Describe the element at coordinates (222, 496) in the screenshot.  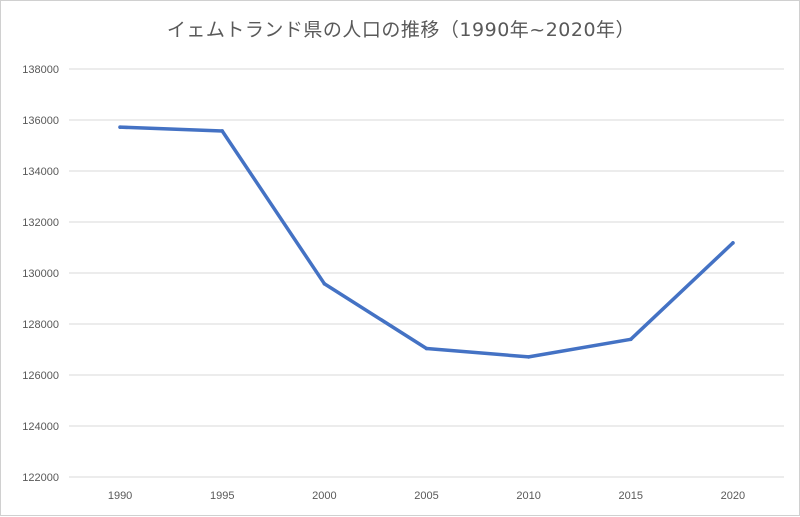
I see `x-tick-label: 1995` at that location.